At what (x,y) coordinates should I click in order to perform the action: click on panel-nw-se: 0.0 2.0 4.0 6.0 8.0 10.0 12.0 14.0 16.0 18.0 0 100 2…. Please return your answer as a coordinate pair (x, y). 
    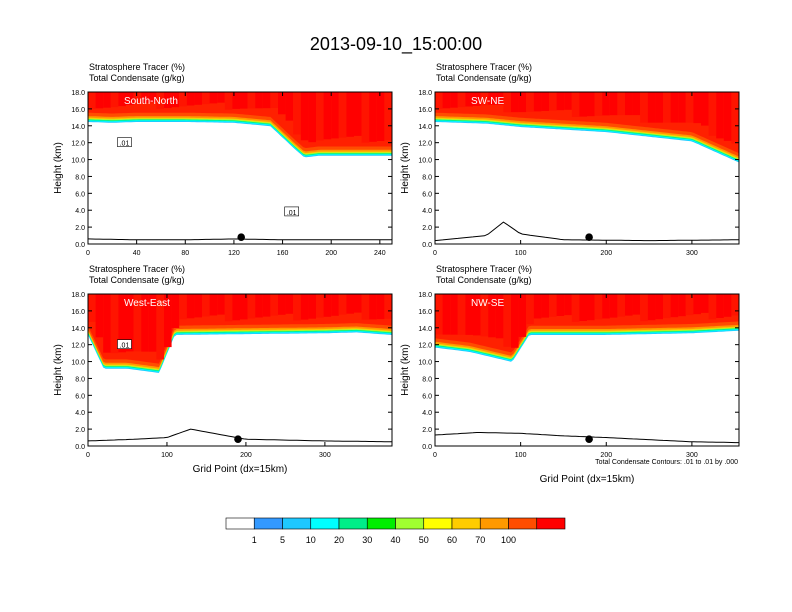
    Looking at the image, I should click on (579, 375).